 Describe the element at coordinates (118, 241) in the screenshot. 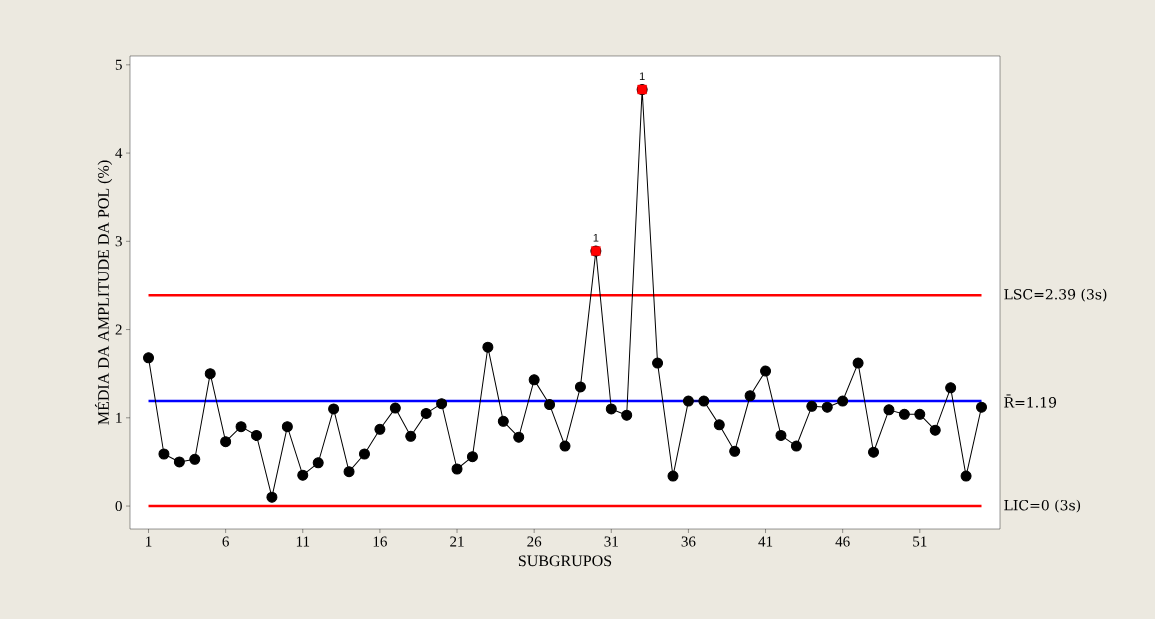

I see `y-tick-label: 3` at that location.